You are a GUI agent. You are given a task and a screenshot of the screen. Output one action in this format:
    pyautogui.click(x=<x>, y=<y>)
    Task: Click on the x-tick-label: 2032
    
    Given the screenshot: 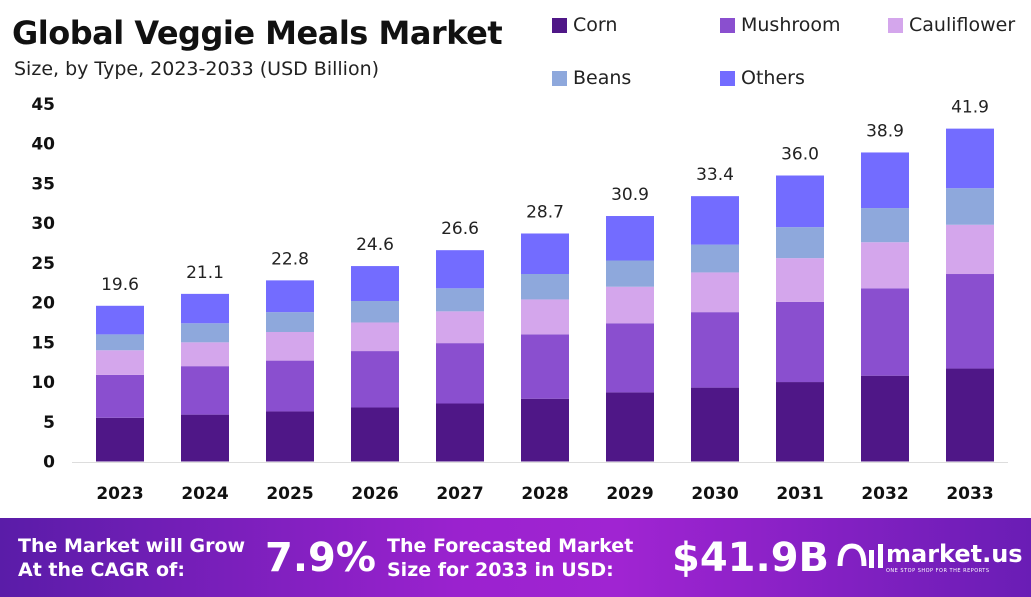 What is the action you would take?
    pyautogui.click(x=884, y=494)
    